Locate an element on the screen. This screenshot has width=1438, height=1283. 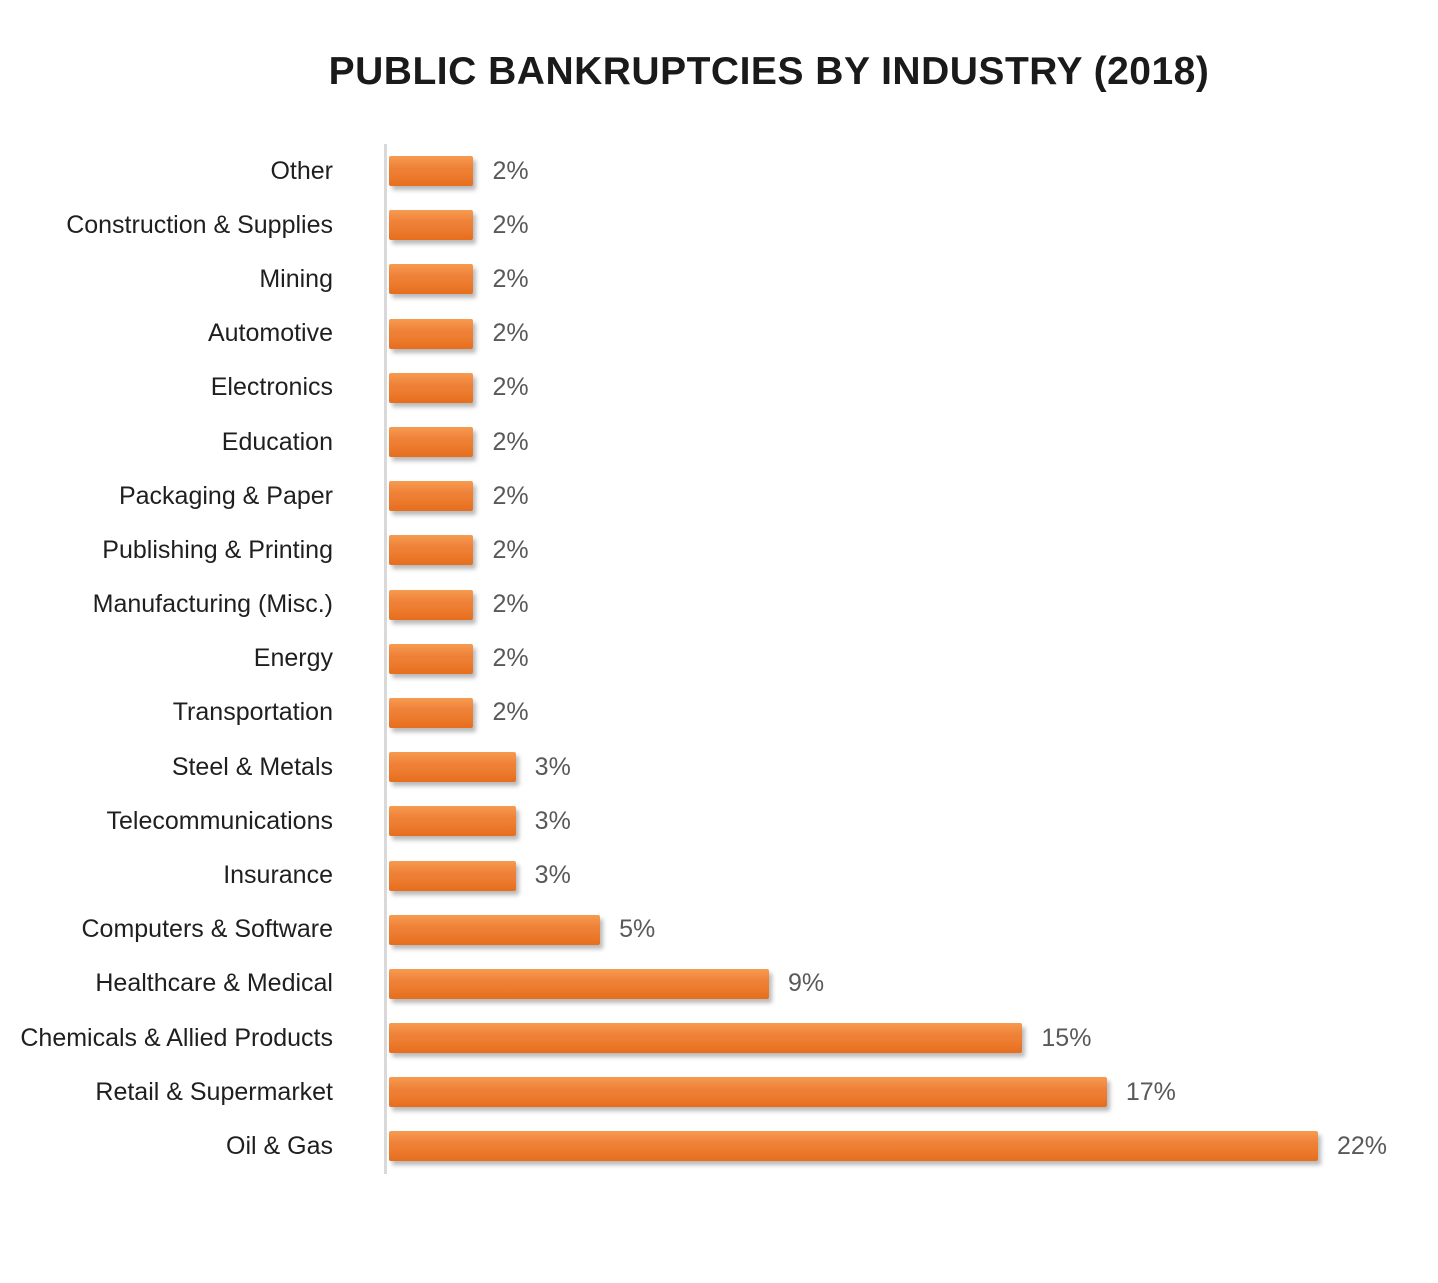
bar-zone: 5% is located at coordinates (899, 929).